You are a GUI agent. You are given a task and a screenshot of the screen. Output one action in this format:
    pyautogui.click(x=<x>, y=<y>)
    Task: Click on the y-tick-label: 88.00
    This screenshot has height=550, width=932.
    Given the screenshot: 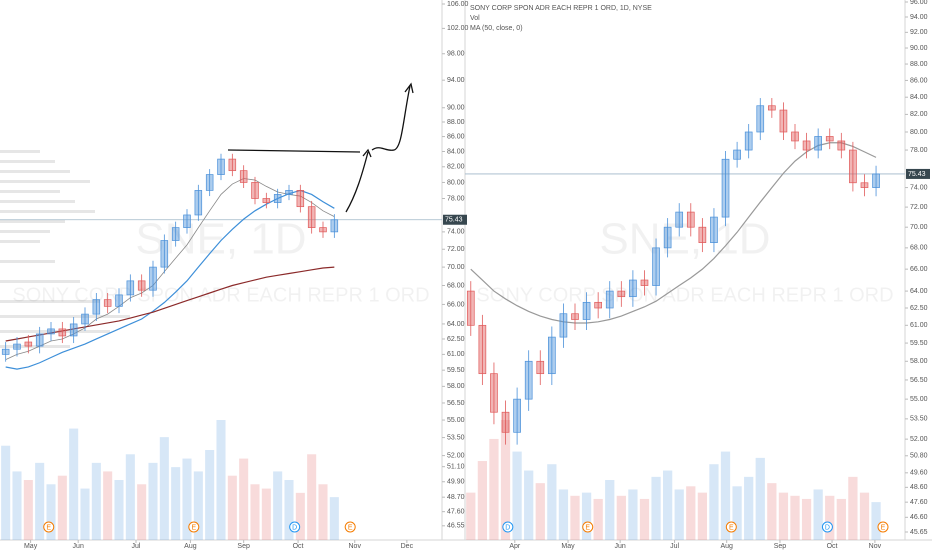 What is the action you would take?
    pyautogui.click(x=919, y=64)
    